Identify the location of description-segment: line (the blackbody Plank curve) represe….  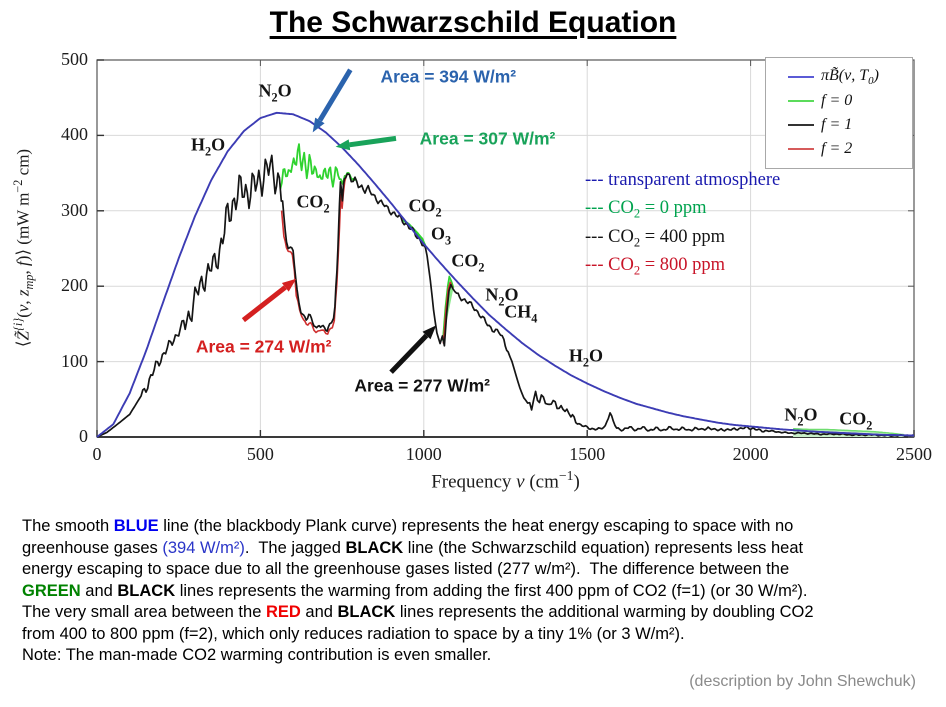
(408, 537).